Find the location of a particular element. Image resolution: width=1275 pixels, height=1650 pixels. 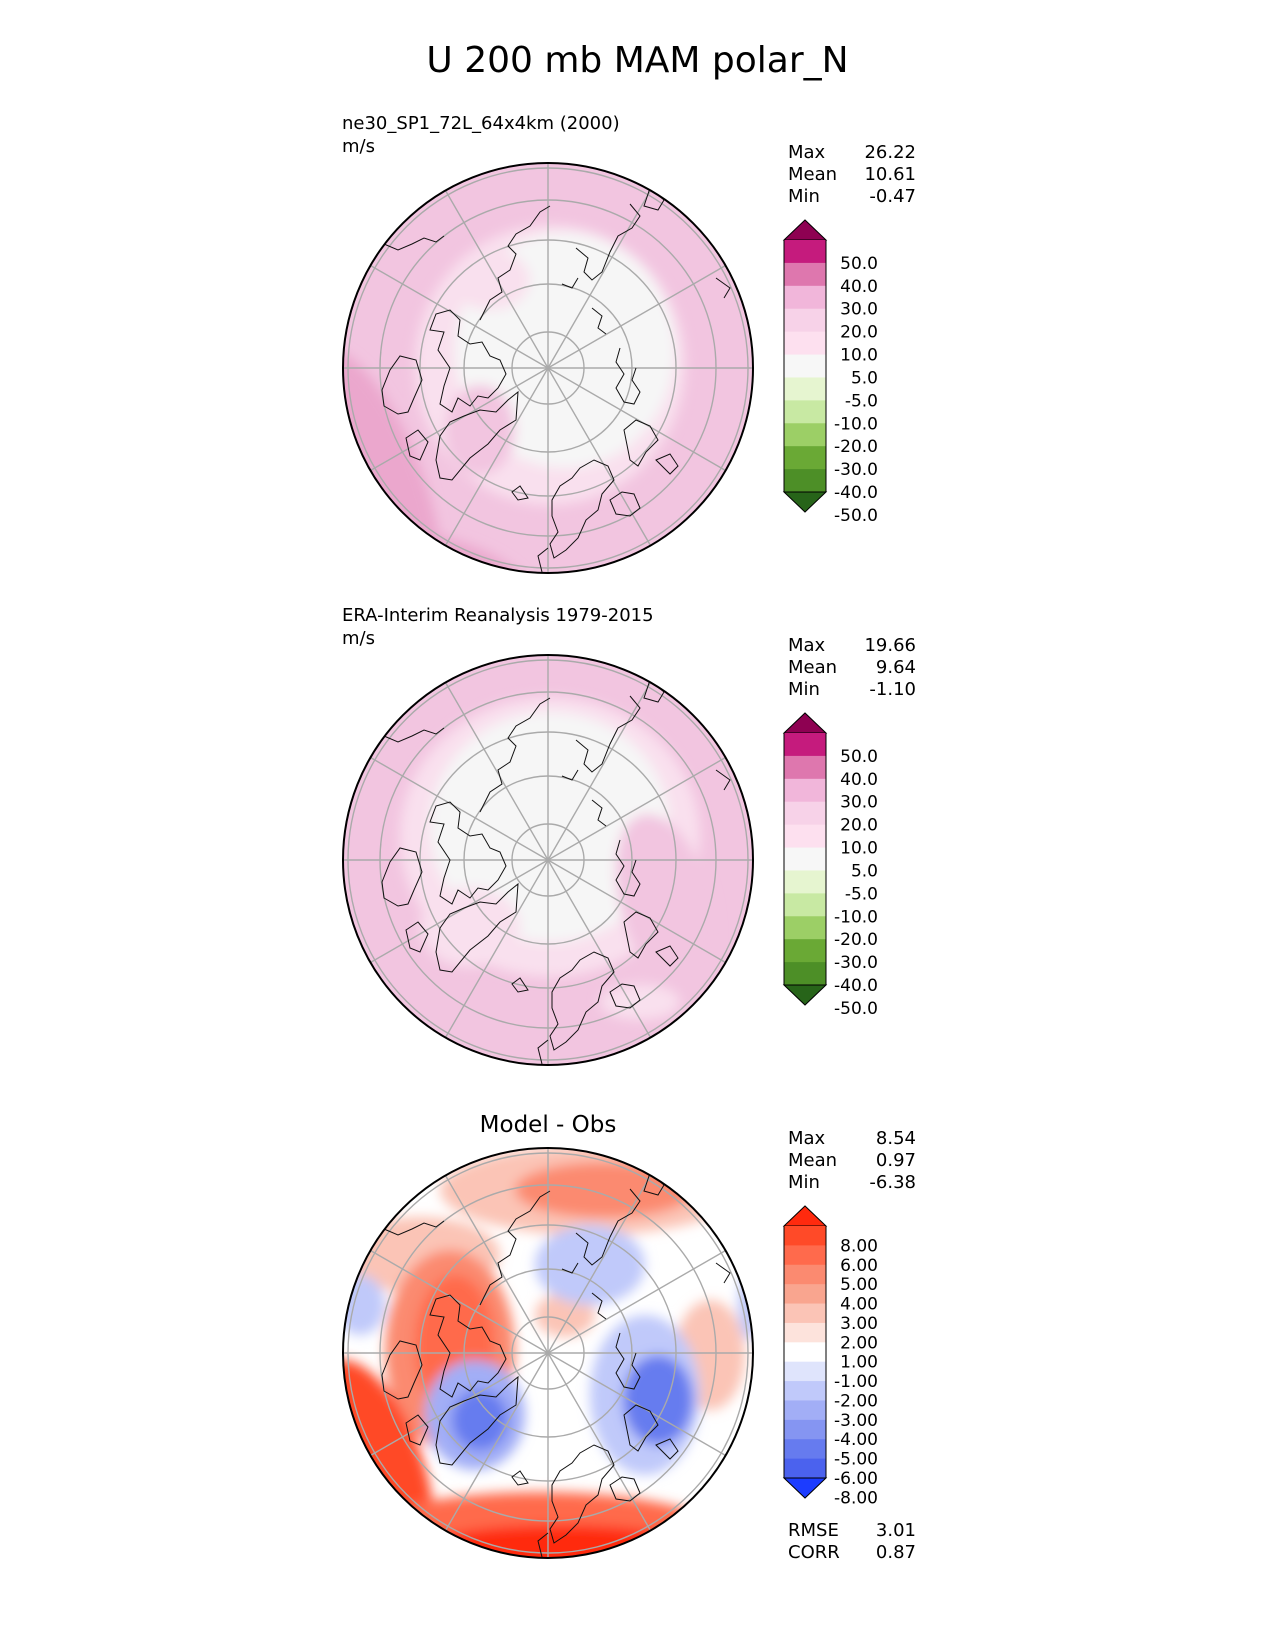

diff-title: Model - Obs is located at coordinates (548, 1125).